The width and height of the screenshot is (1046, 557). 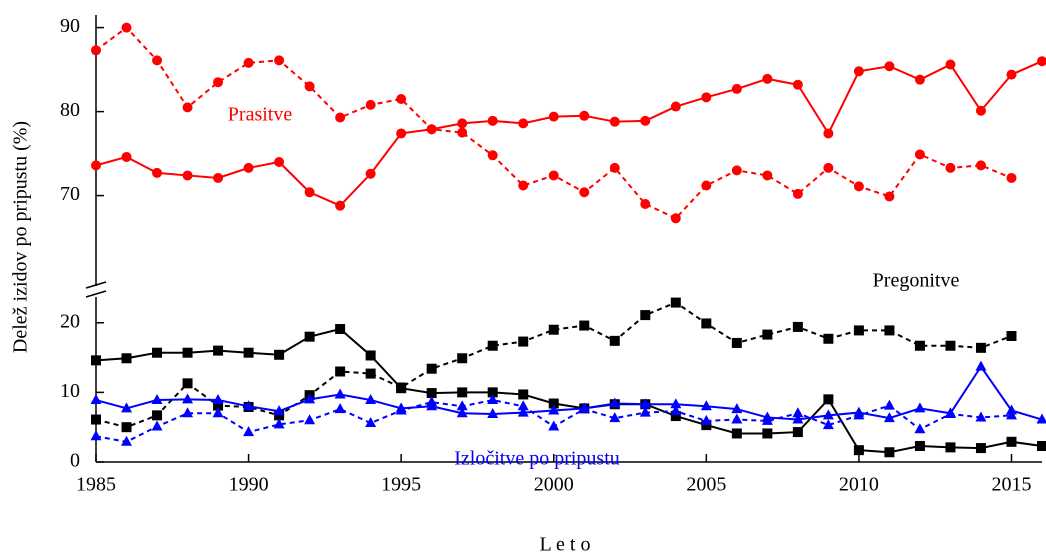 I want to click on y-tick-label: 10, so click(x=70, y=391).